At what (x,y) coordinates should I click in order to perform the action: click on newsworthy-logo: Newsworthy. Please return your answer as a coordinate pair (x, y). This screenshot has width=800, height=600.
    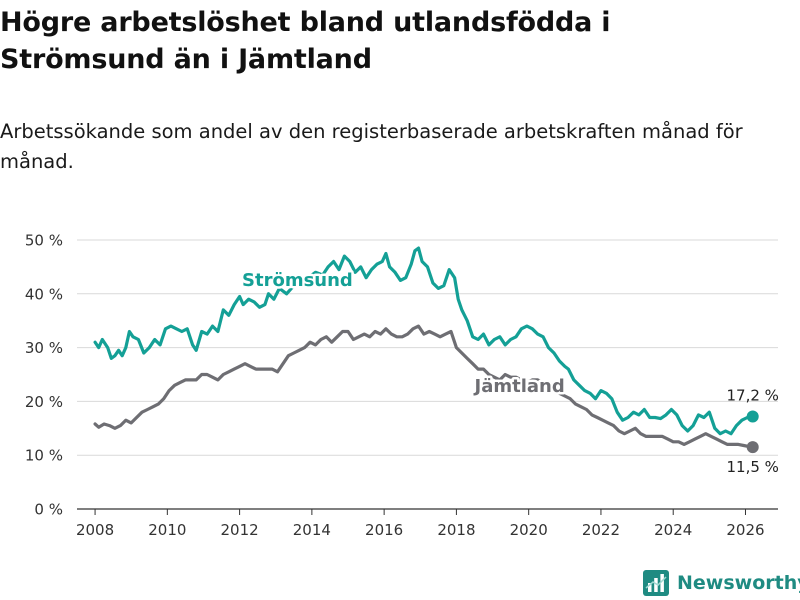
    Looking at the image, I should click on (721, 583).